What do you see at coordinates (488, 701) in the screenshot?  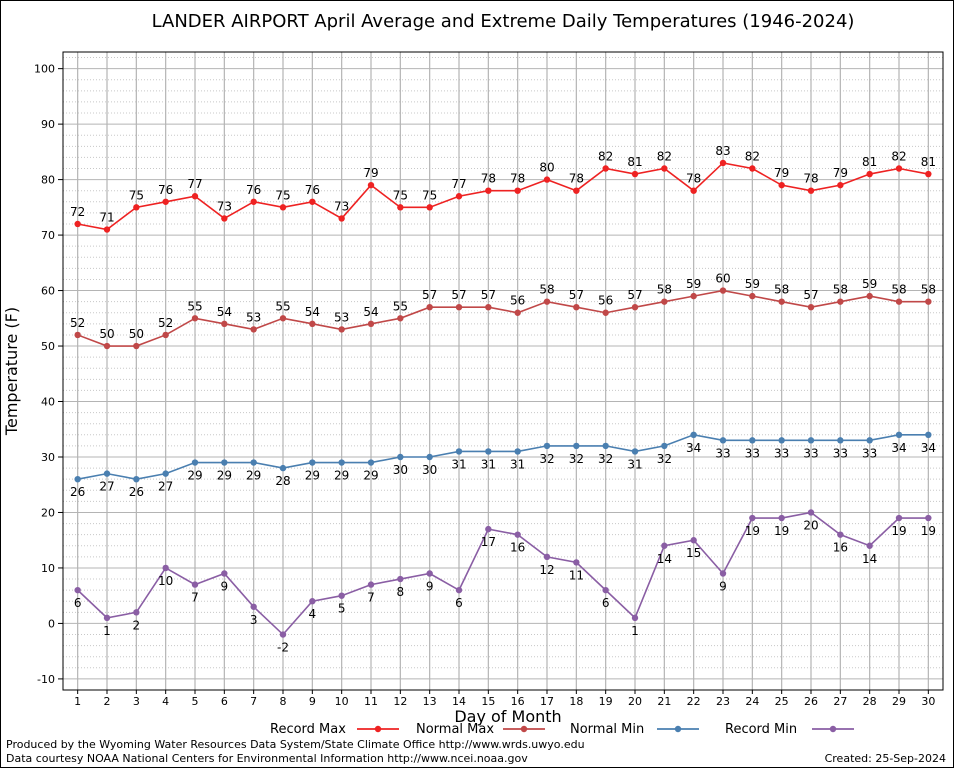 I see `x-tick-label: 15` at bounding box center [488, 701].